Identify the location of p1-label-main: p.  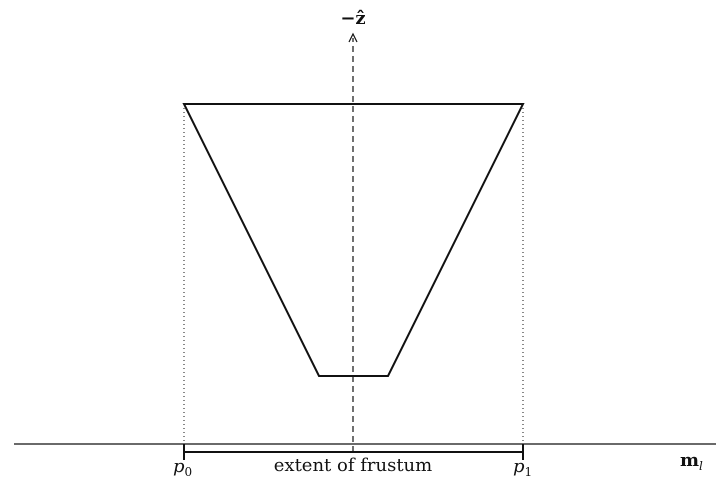
(519, 466).